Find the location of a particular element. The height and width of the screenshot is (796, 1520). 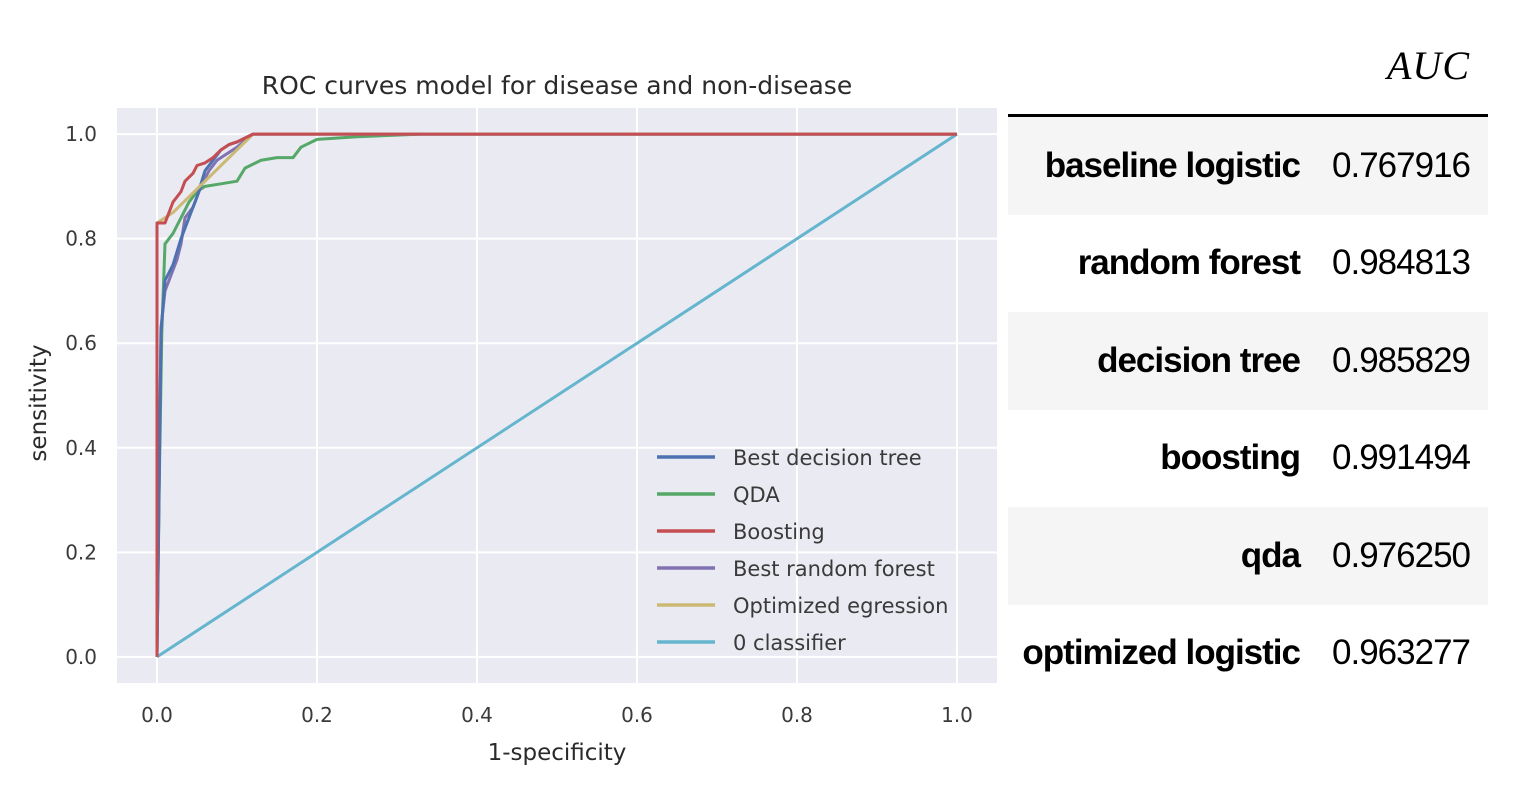

y-tick-label: 0.6 is located at coordinates (81, 343).